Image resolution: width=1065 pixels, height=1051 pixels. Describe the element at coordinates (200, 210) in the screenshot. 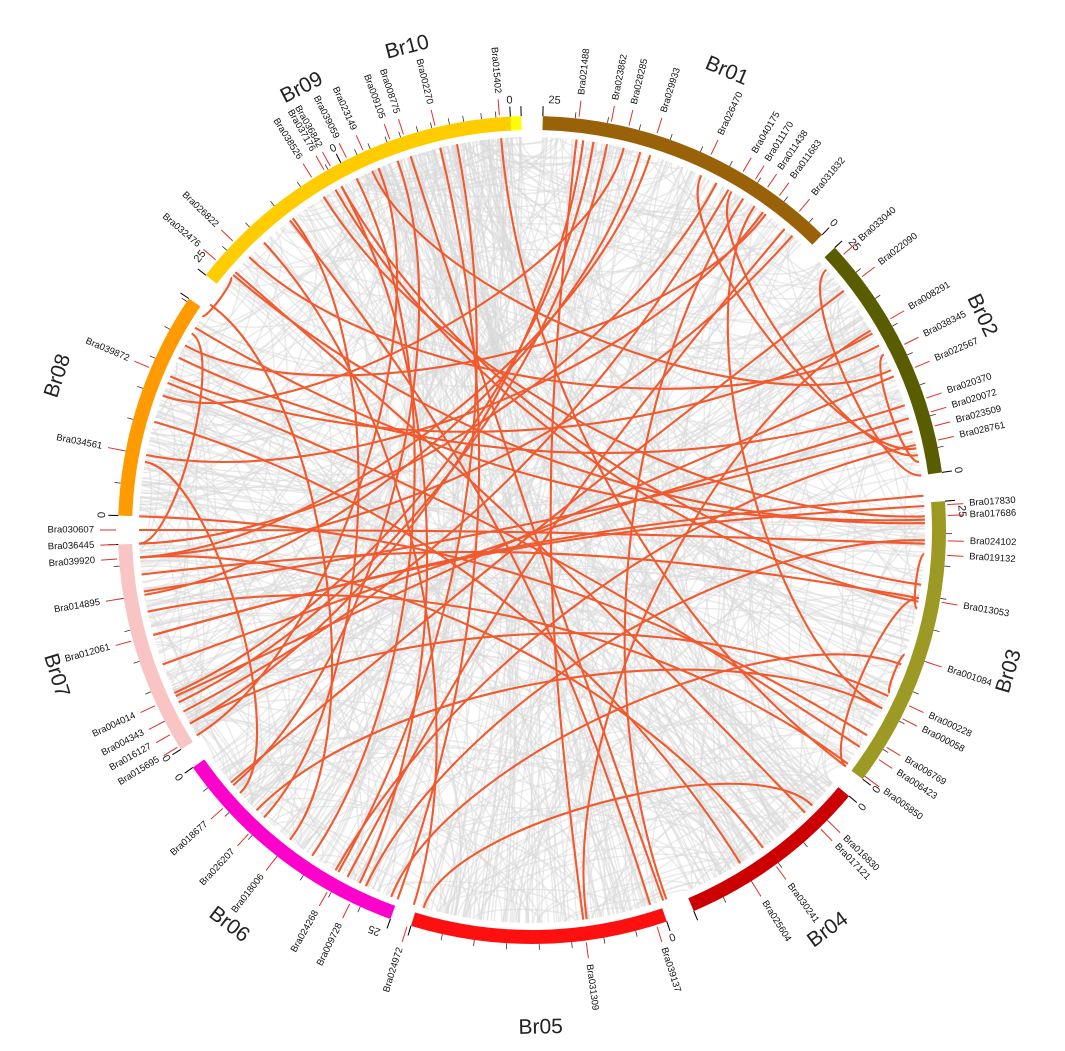

I see `gene-label: Bra026822` at that location.